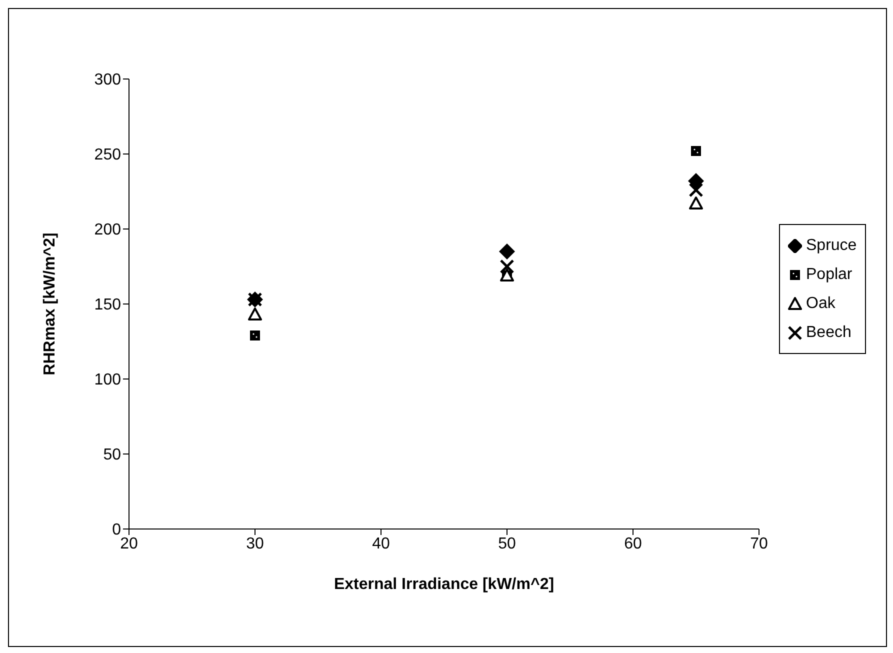 The height and width of the screenshot is (653, 893). What do you see at coordinates (255, 543) in the screenshot?
I see `x-tick-label: 30` at bounding box center [255, 543].